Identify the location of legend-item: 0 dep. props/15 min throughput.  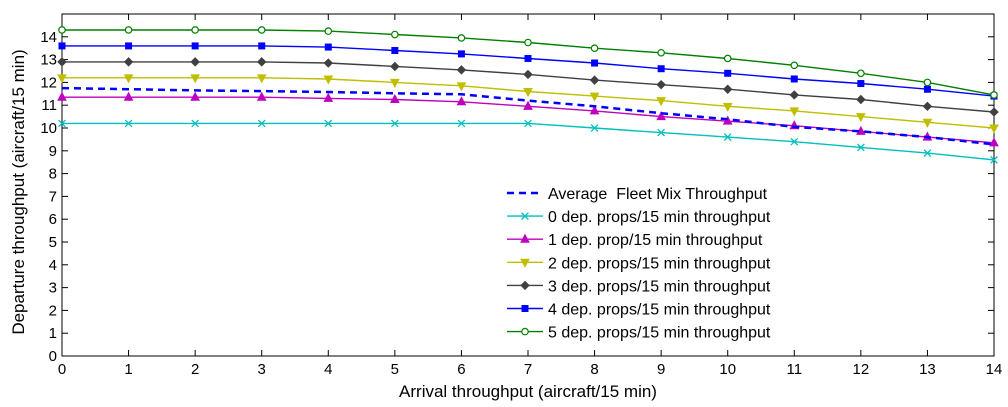
(639, 217).